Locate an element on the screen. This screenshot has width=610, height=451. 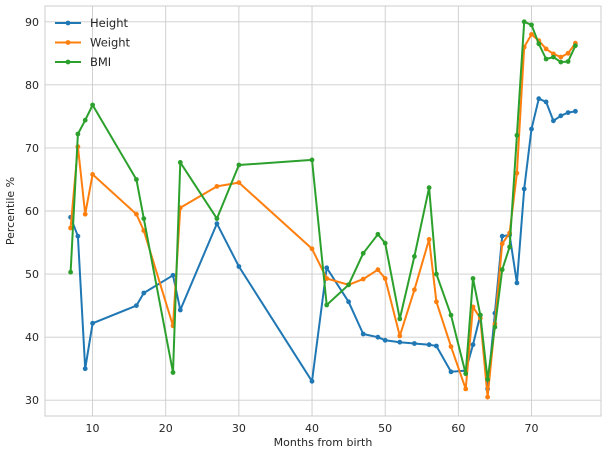
x-tick-label: 20 is located at coordinates (166, 428).